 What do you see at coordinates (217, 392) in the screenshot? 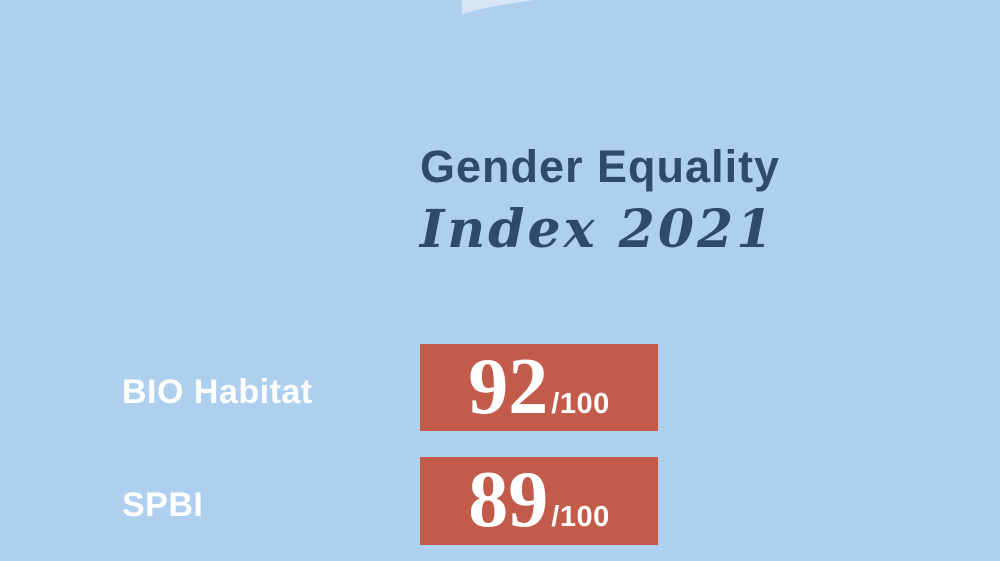
I see `score-label-bio-habitat: BIO Habitat` at bounding box center [217, 392].